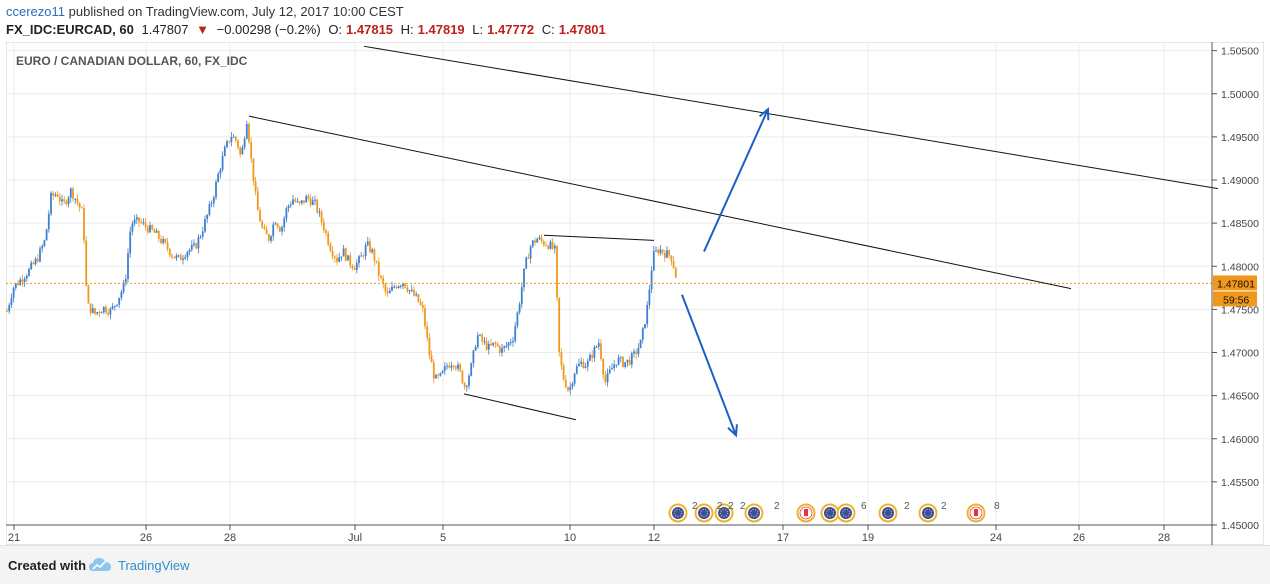  Describe the element at coordinates (736, 179) in the screenshot. I see `arrow-up-drawing` at that location.